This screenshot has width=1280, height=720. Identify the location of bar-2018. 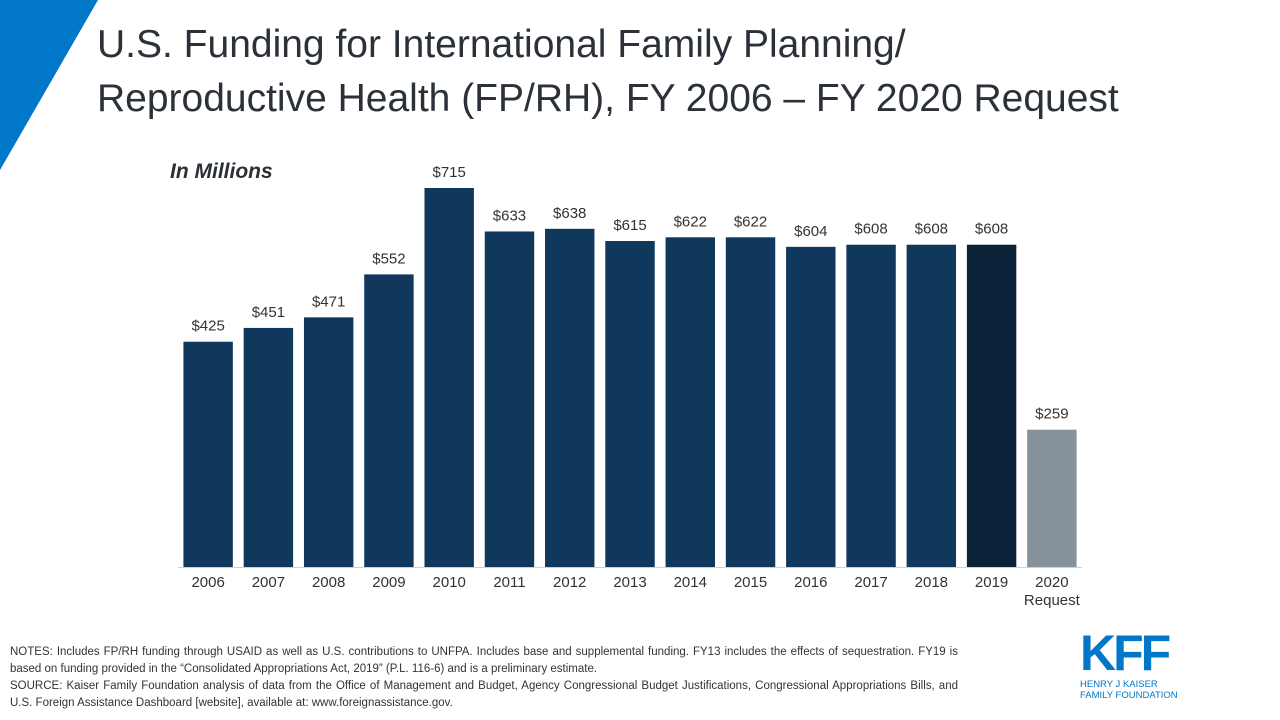
(931, 405).